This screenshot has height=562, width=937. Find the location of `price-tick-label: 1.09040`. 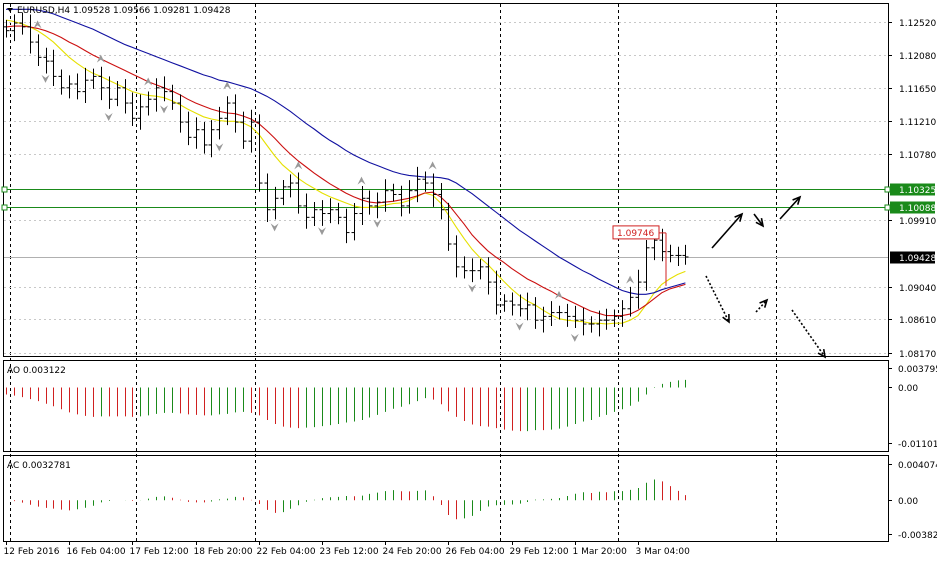

price-tick-label: 1.09040 is located at coordinates (917, 289).